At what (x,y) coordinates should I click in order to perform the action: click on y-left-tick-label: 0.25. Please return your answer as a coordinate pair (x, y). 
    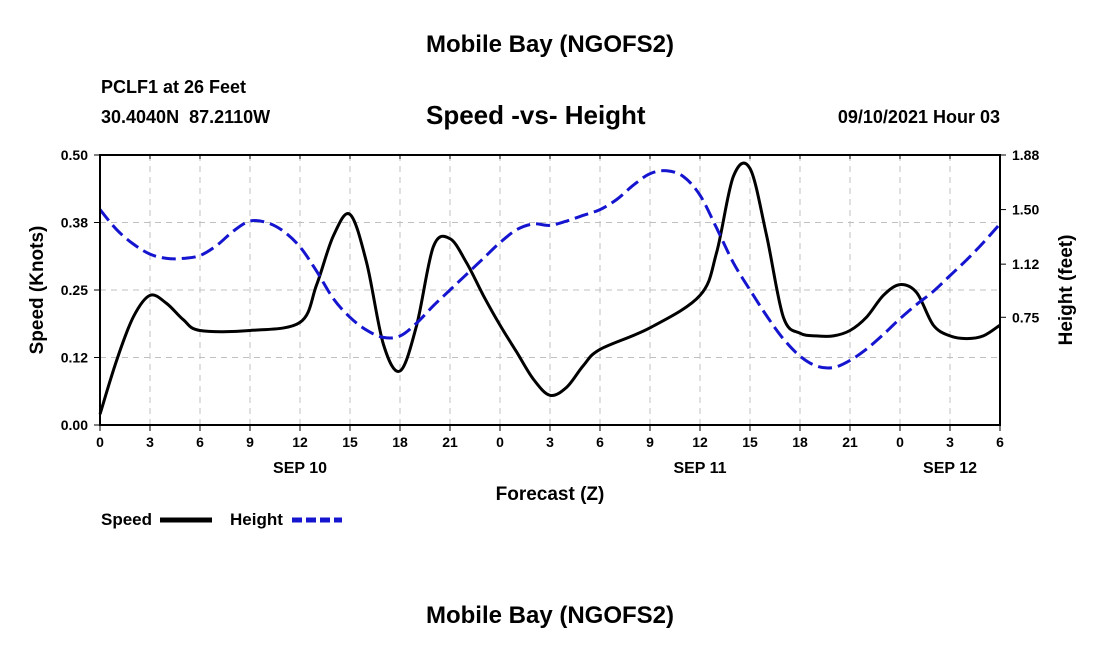
    Looking at the image, I should click on (74, 290).